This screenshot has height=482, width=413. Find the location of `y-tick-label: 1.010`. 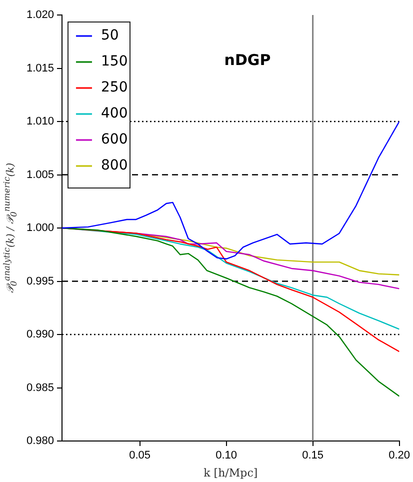

y-tick-label: 1.010 is located at coordinates (40, 122).